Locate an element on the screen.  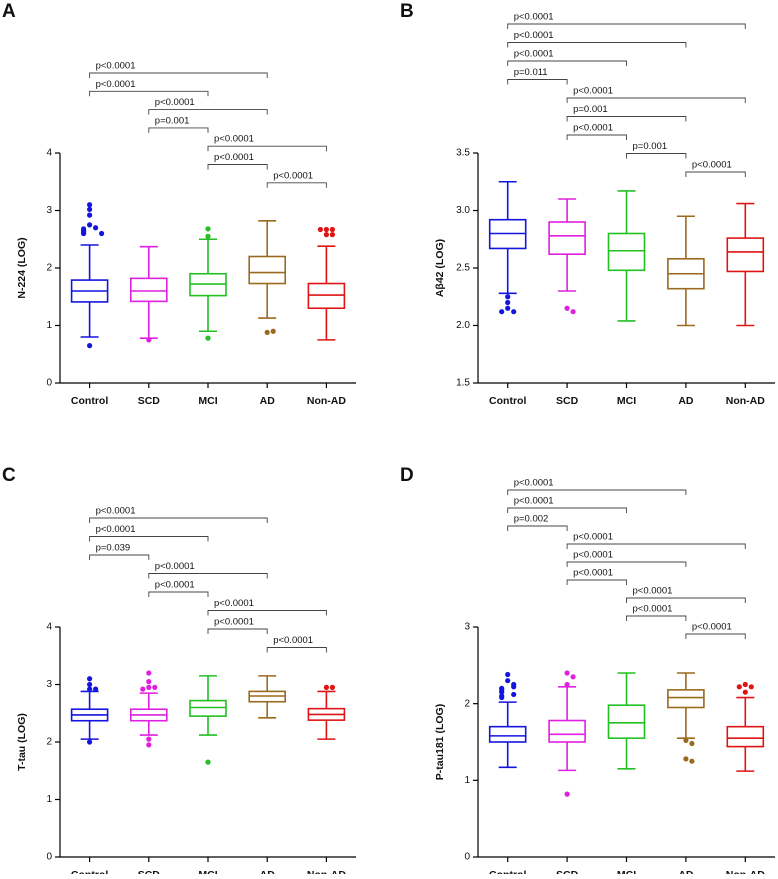
p-value-label: p=0.039 is located at coordinates (113, 548).